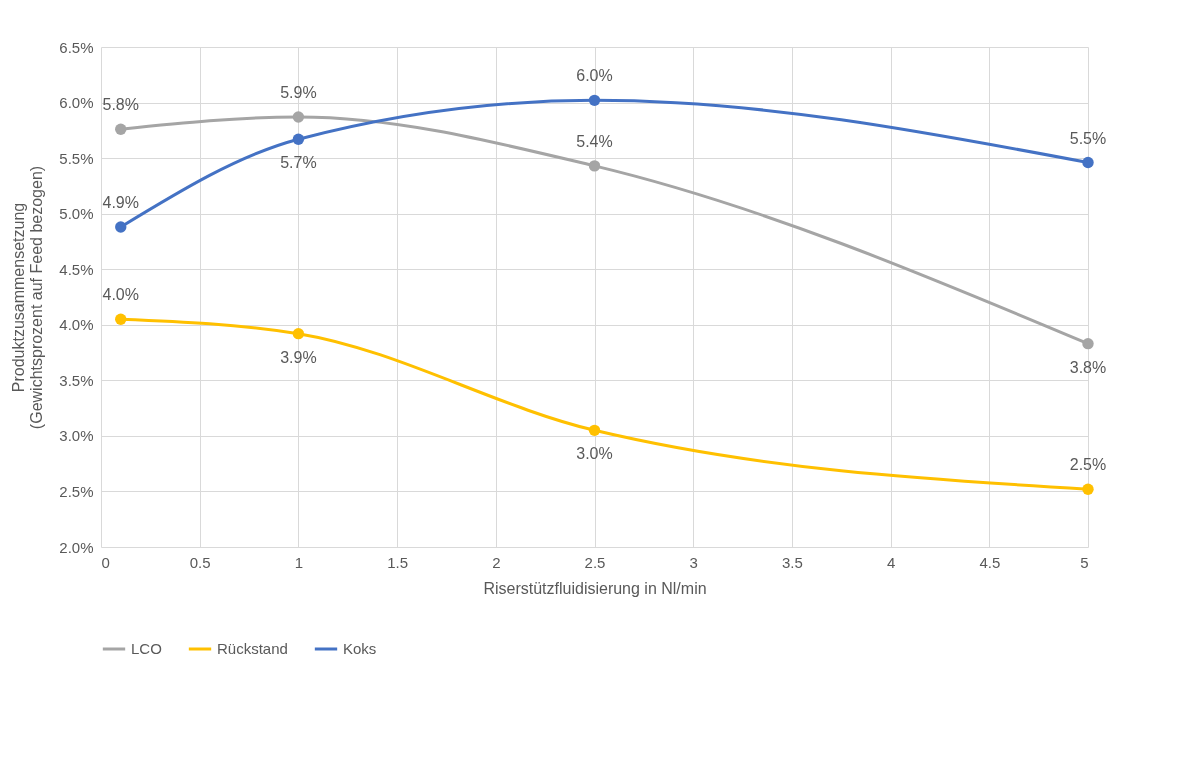 This screenshot has height=774, width=1203. I want to click on x-tick-label: 3.5, so click(792, 562).